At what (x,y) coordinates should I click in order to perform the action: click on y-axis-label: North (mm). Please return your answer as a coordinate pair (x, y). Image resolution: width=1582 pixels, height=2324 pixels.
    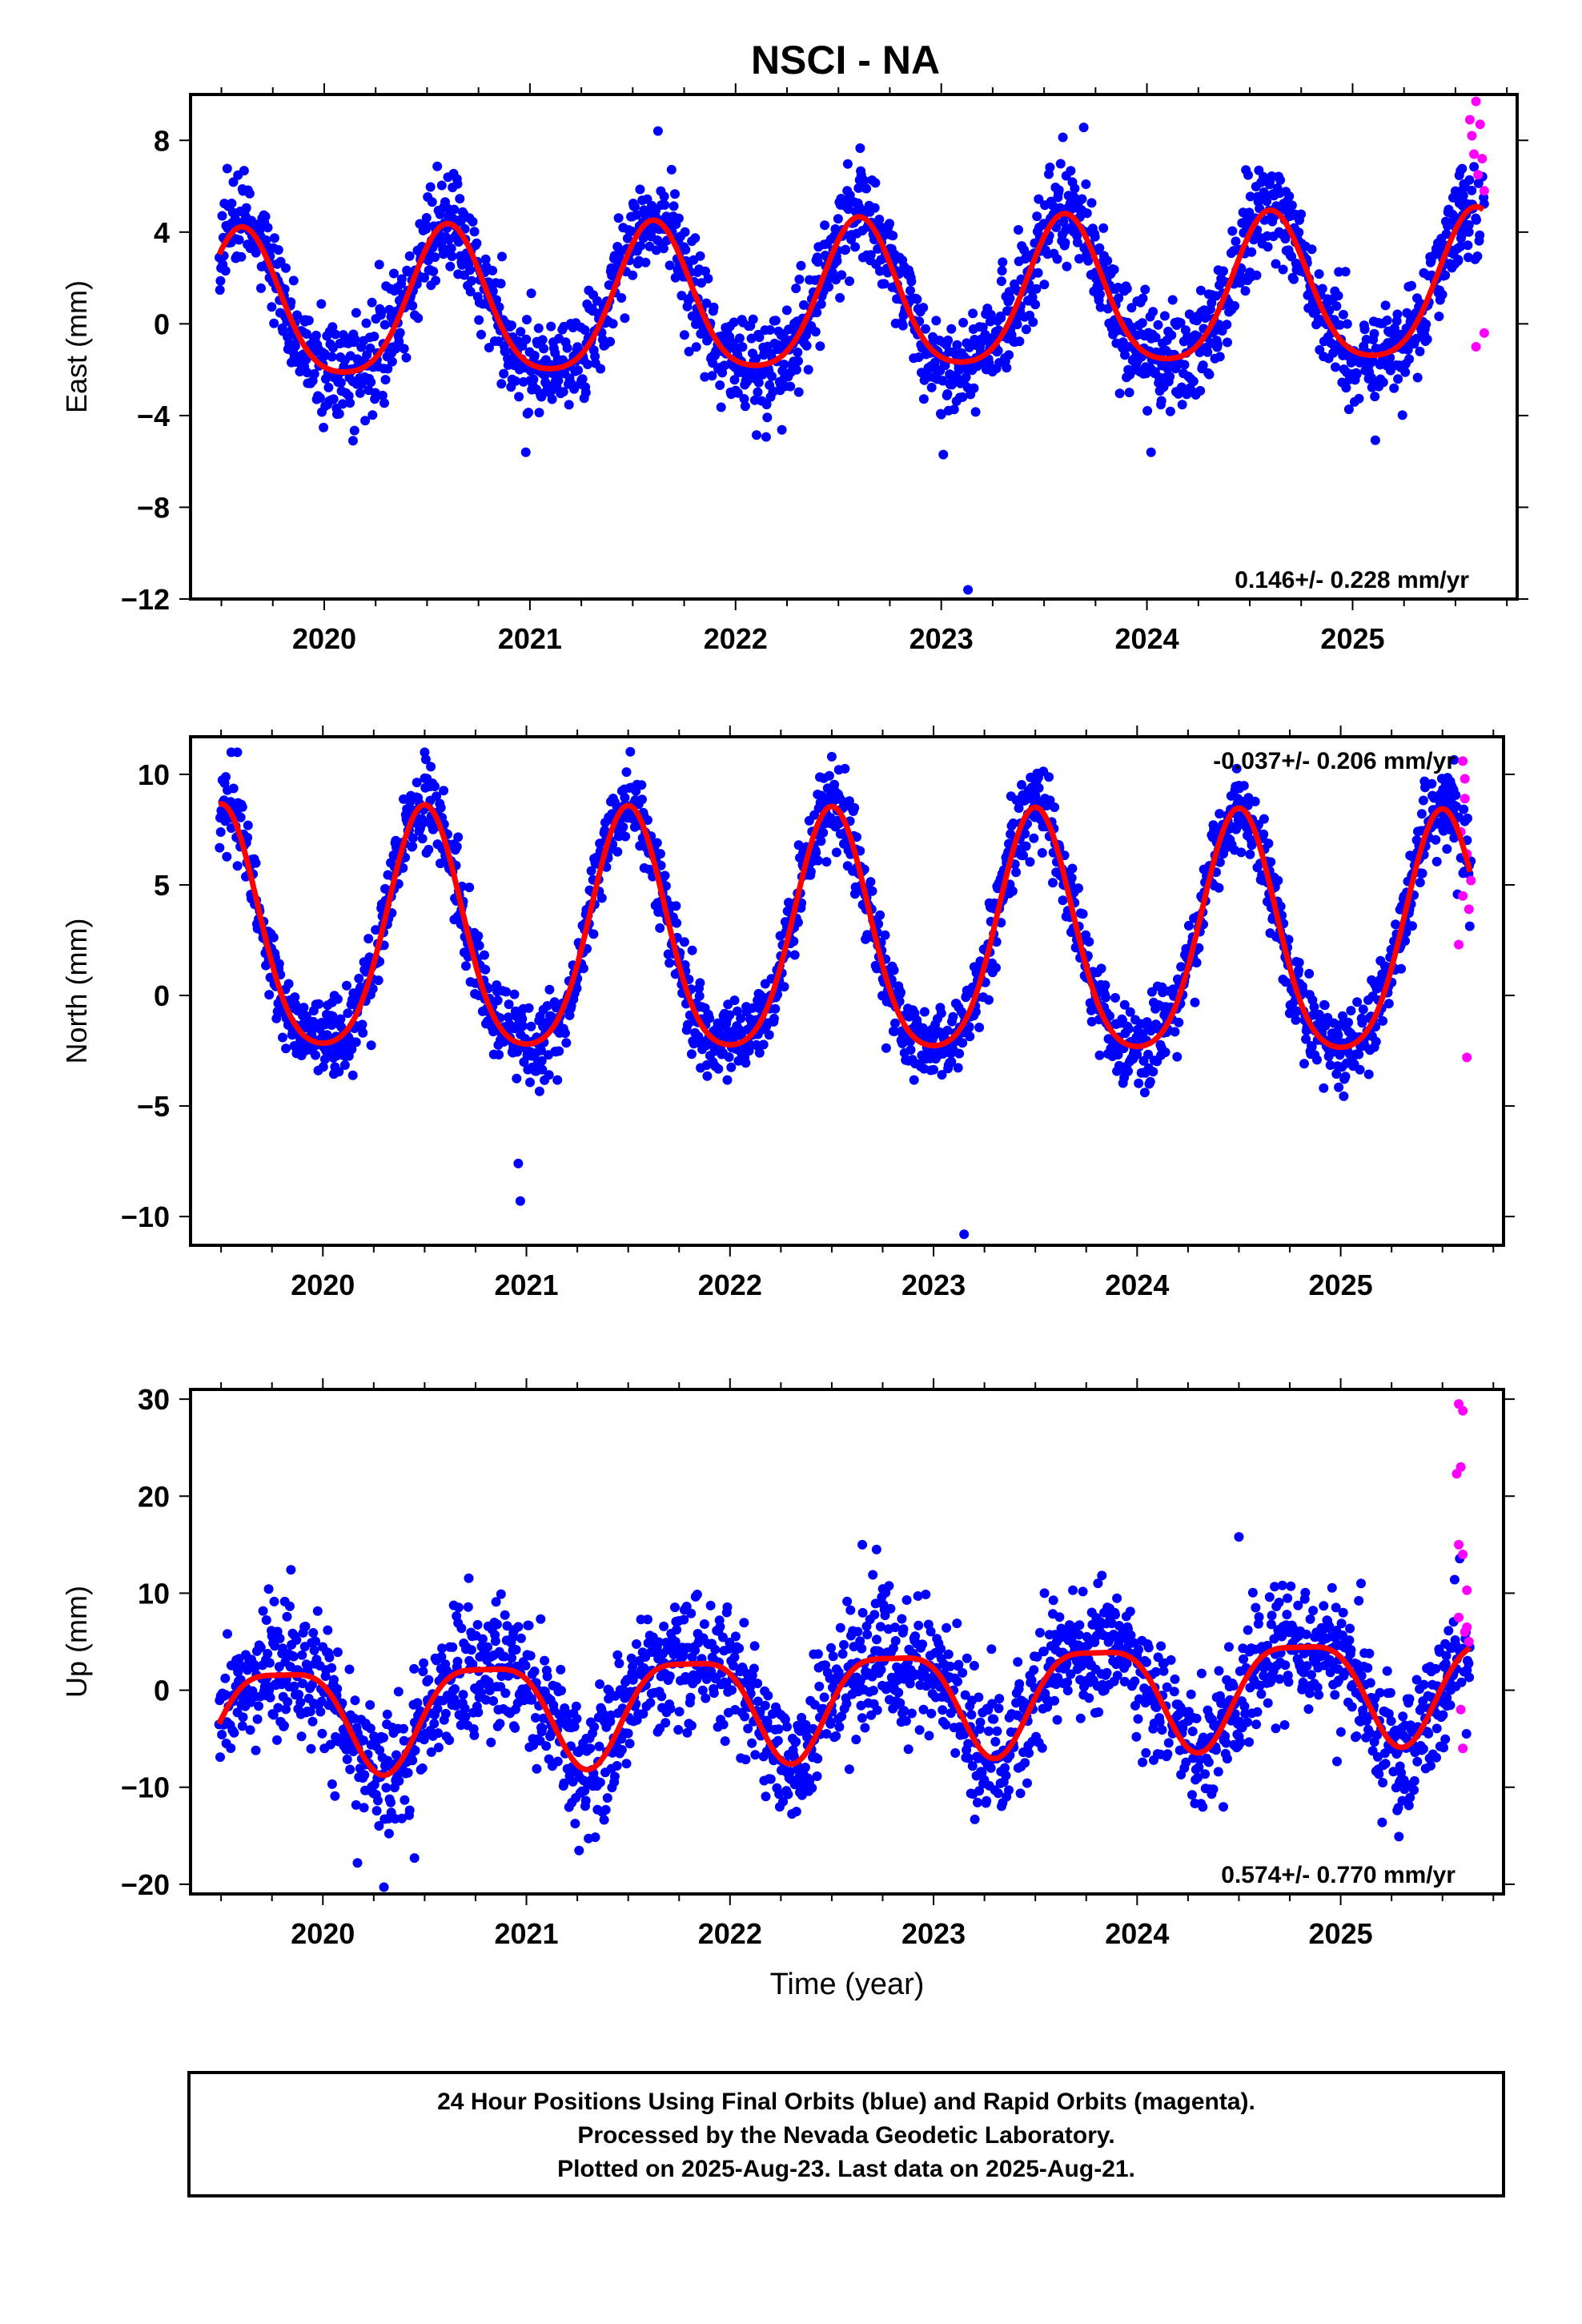
    Looking at the image, I should click on (76, 991).